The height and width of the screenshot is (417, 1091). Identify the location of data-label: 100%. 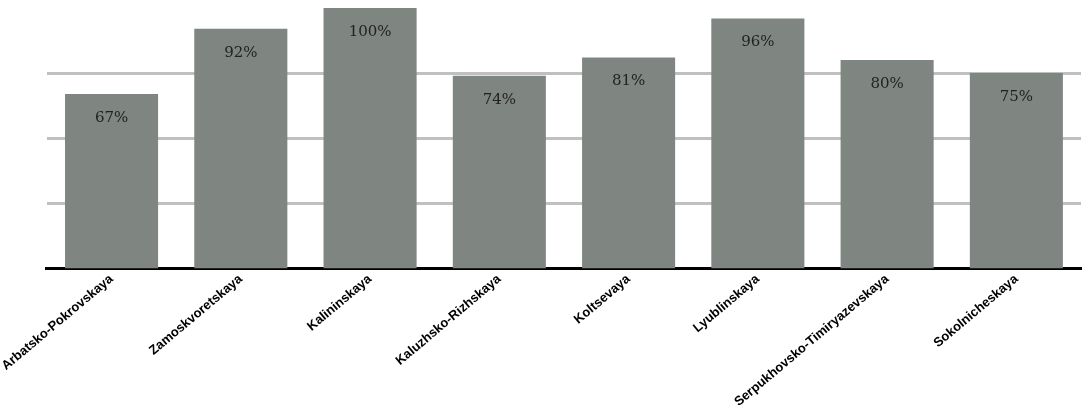
(370, 30).